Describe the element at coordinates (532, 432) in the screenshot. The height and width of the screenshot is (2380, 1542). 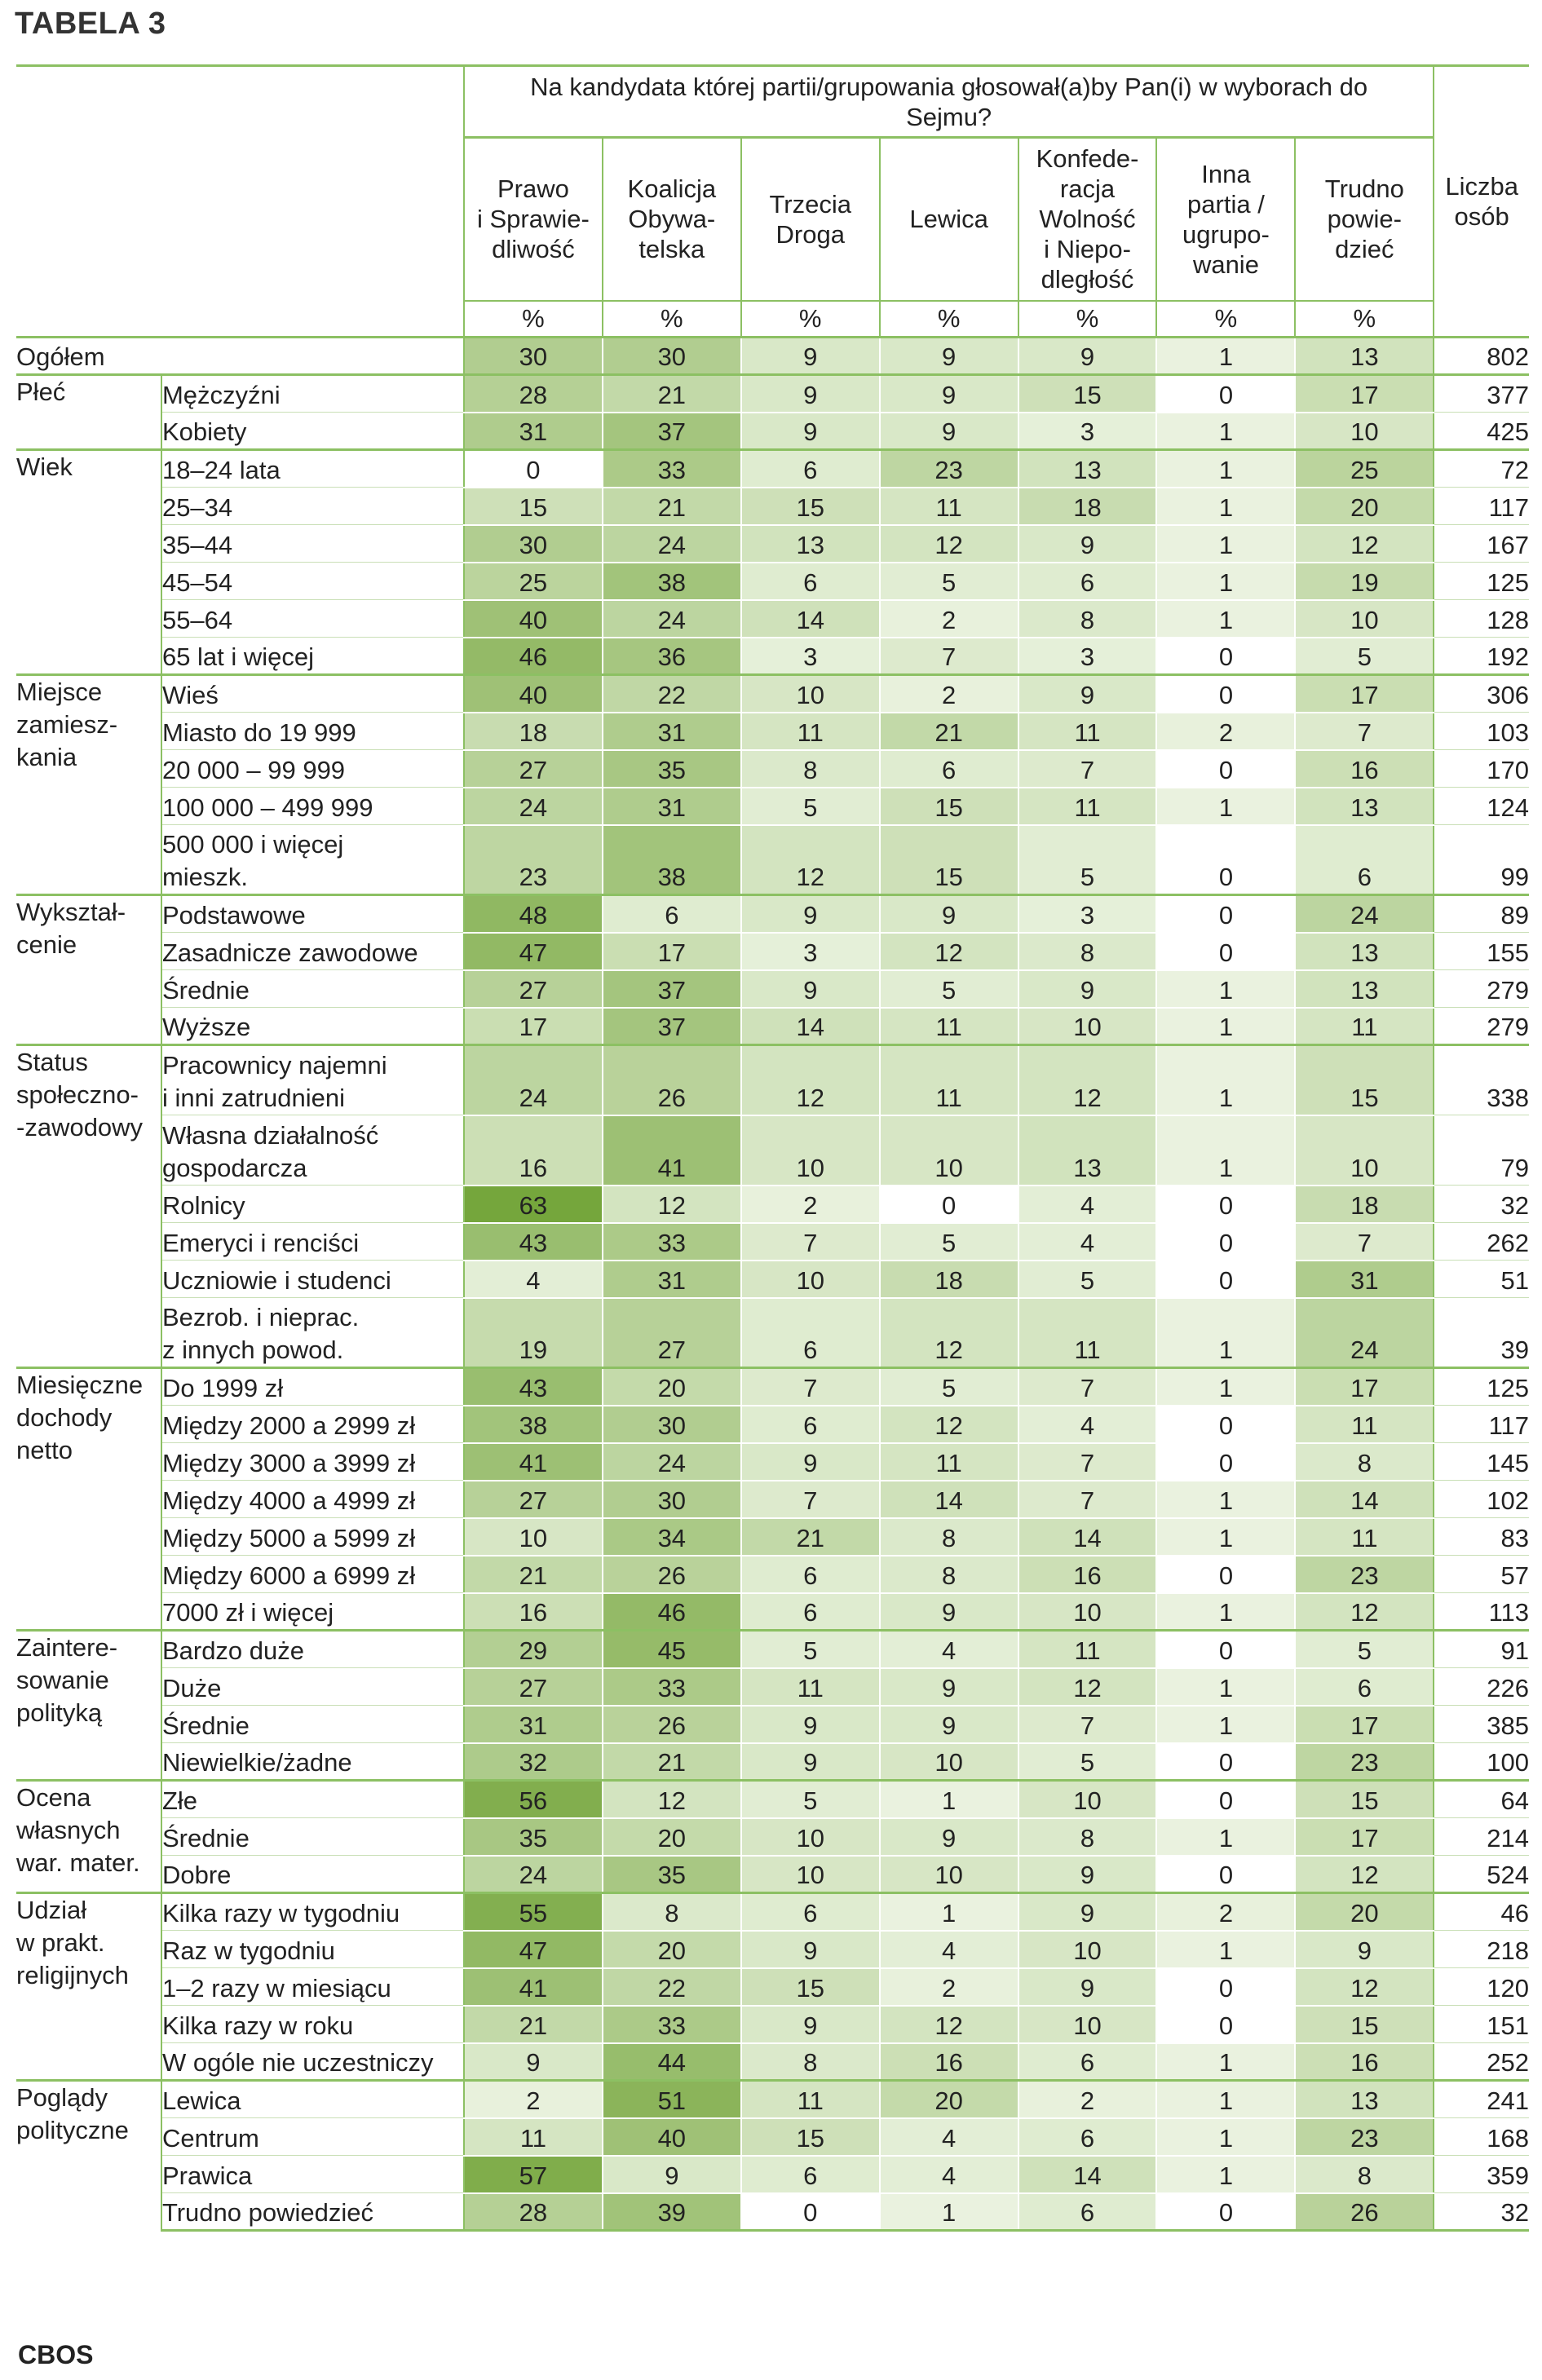
I see `percent-cell: 31` at that location.